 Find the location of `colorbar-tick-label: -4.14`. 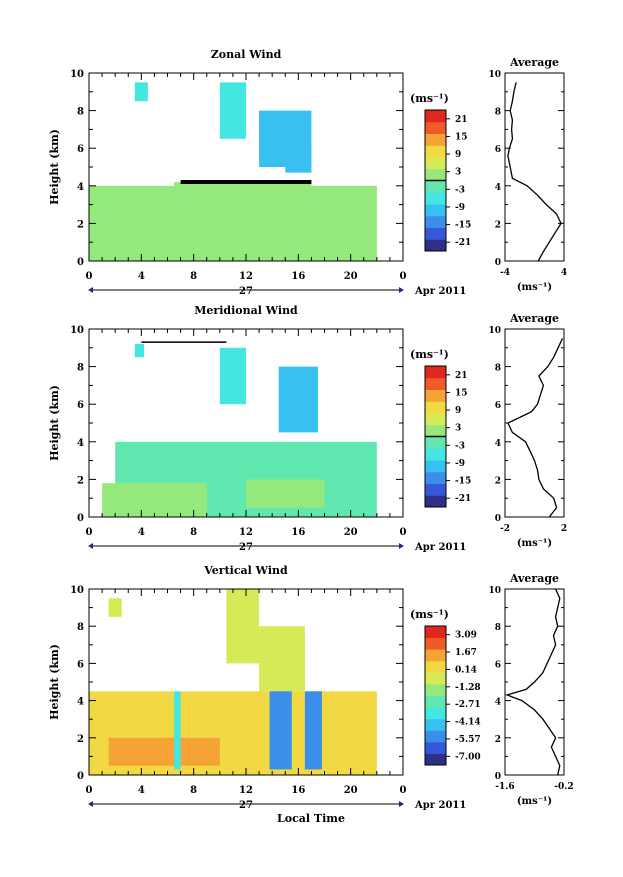

colorbar-tick-label: -4.14 is located at coordinates (468, 723).